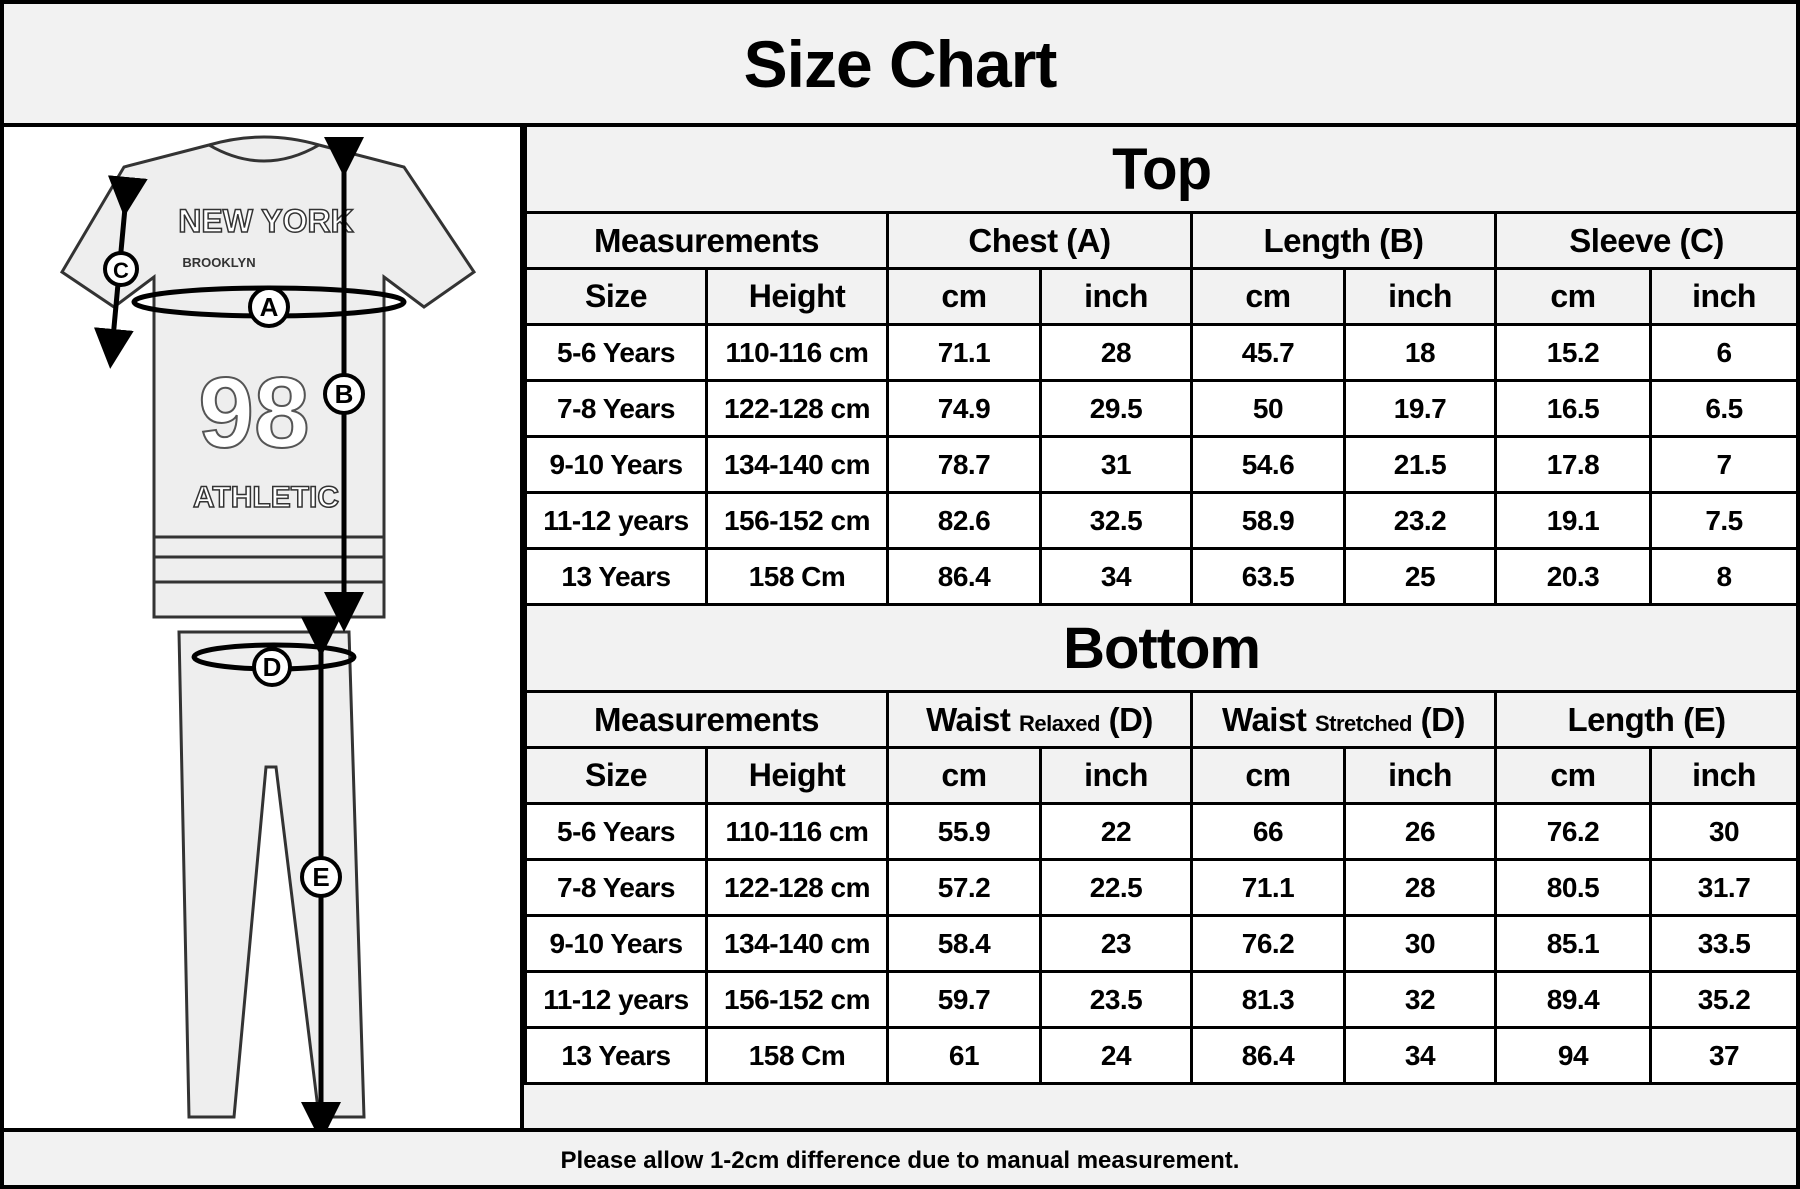  I want to click on table-cell: 158 Cm, so click(797, 1055).